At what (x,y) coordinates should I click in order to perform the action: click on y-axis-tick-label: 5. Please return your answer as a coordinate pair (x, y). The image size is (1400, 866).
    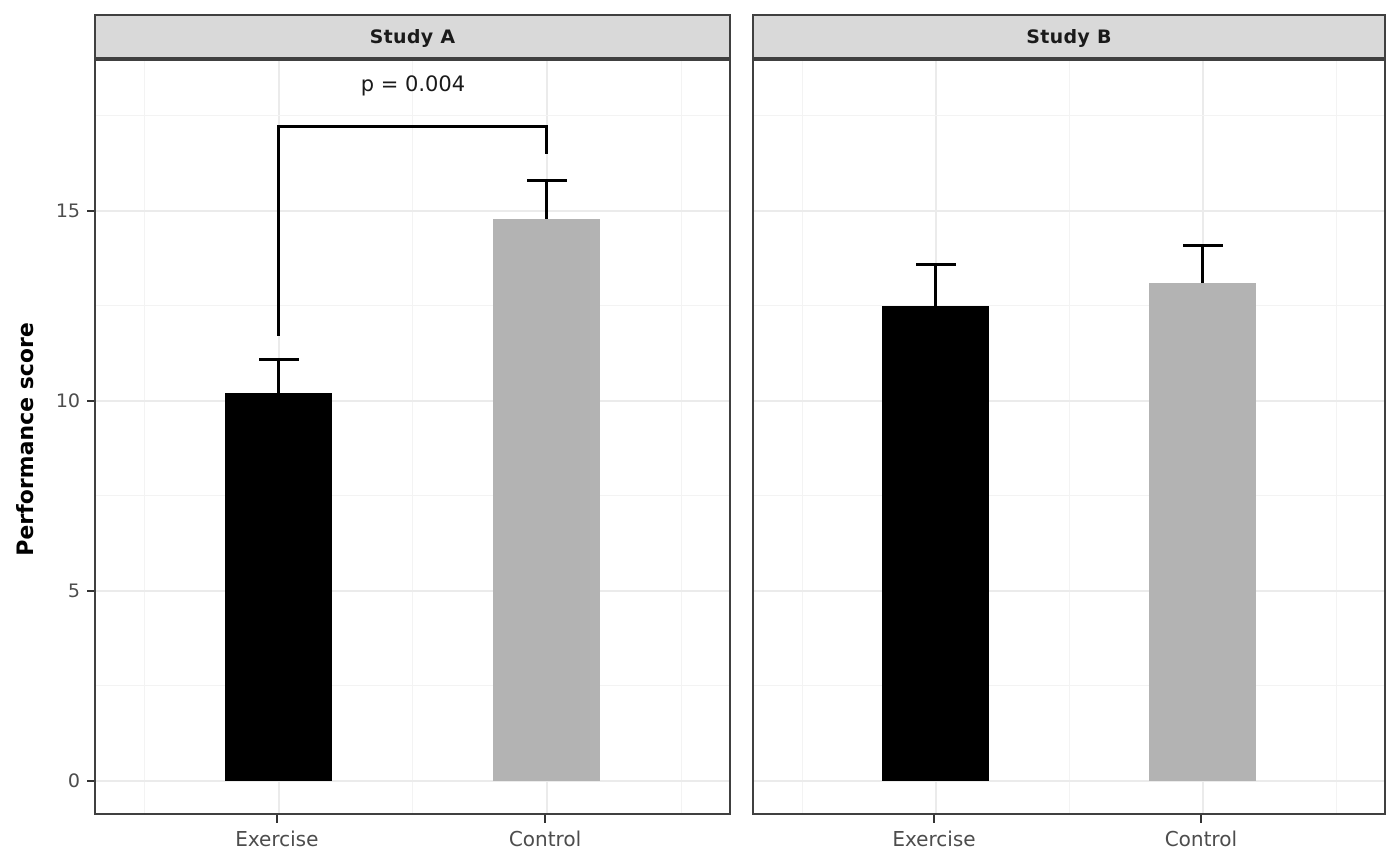
    Looking at the image, I should click on (73, 590).